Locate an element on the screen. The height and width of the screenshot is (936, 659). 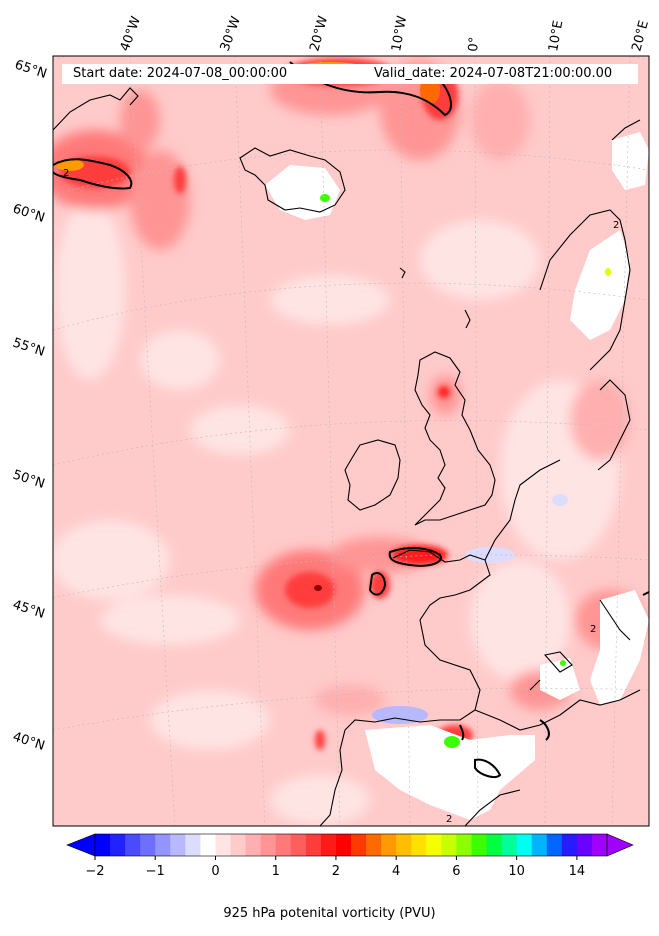
lat-labels: 65°N 60°N 55°N 50°N 45°N 40°N is located at coordinates (30, 406).